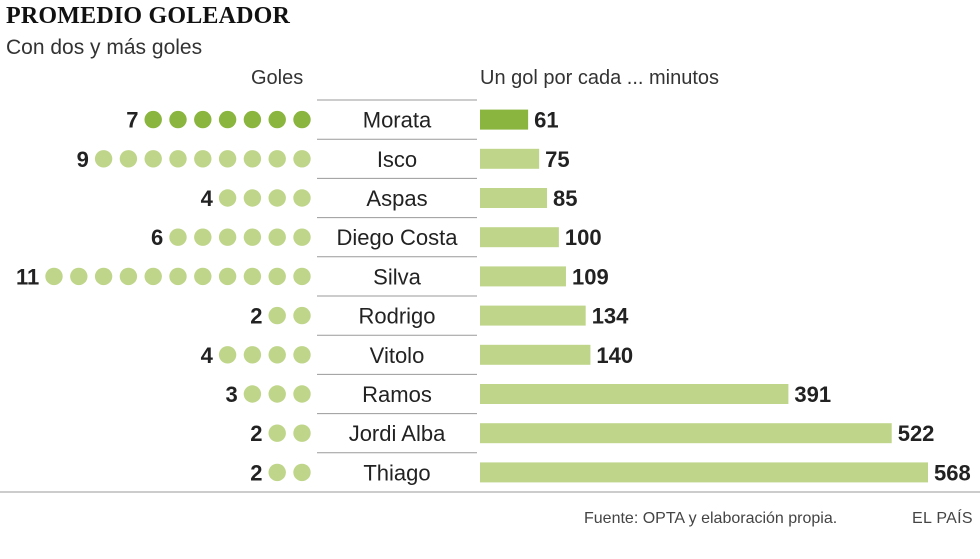 This screenshot has width=980, height=559. What do you see at coordinates (610, 316) in the screenshot?
I see `minutes-value-label: 134` at bounding box center [610, 316].